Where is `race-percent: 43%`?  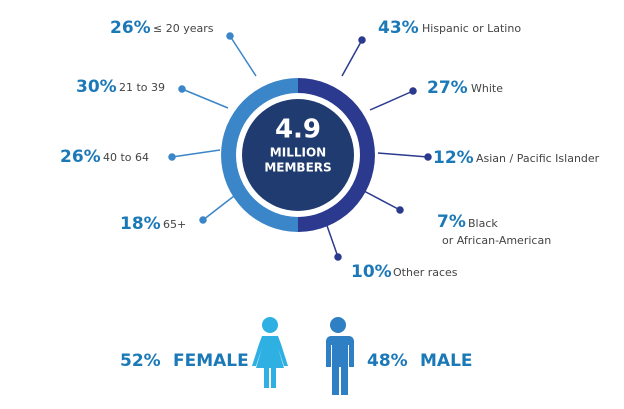 race-percent: 43% is located at coordinates (398, 28).